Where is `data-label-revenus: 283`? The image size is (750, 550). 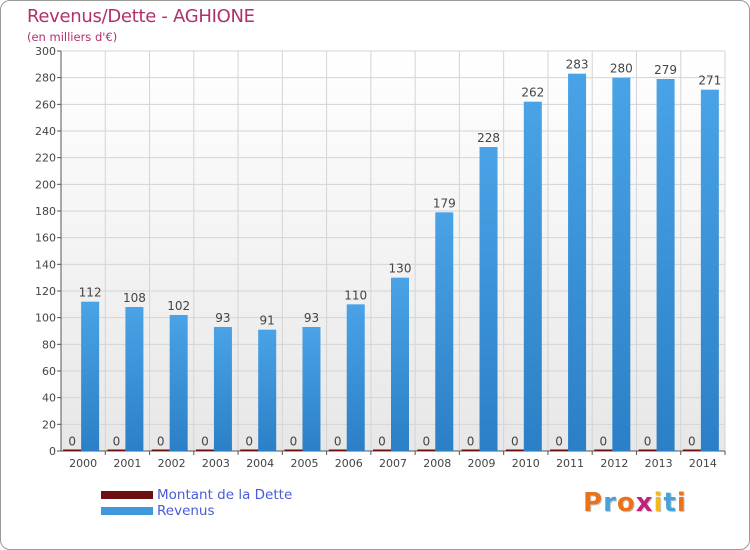 data-label-revenus: 283 is located at coordinates (577, 65).